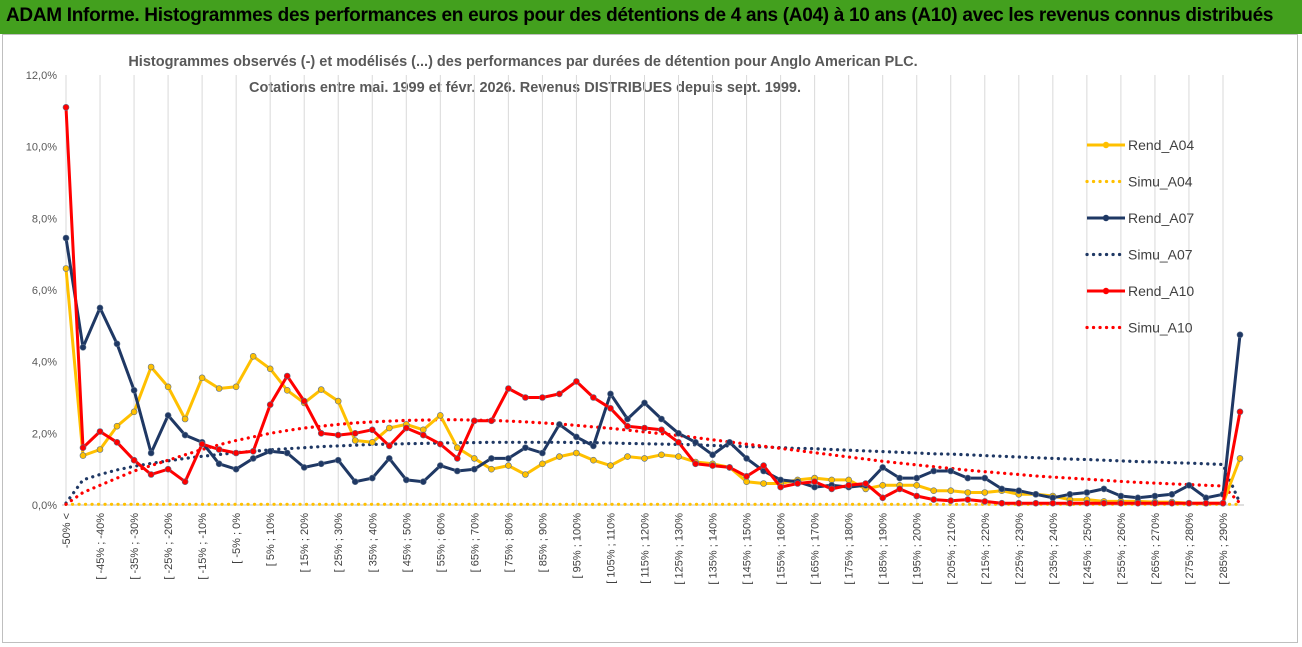 This screenshot has width=1302, height=647. I want to click on x-tick-label: [ 125% ; 130%, so click(680, 549).